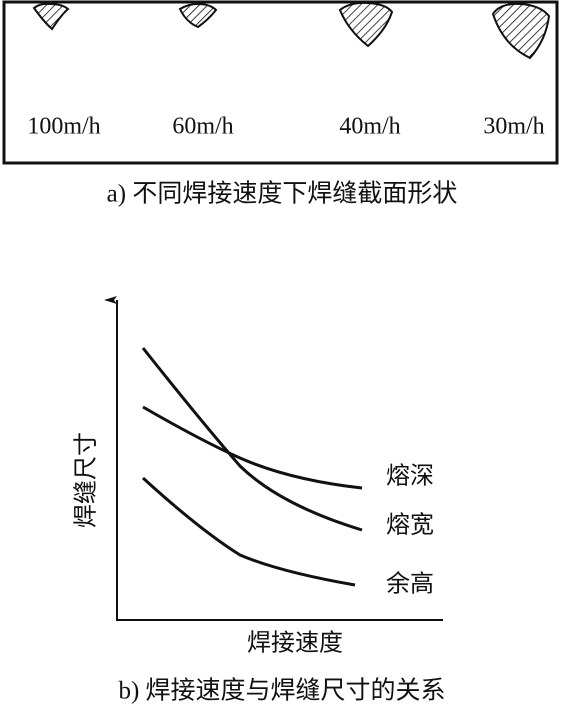  I want to click on curve-label: 余高, so click(410, 584).